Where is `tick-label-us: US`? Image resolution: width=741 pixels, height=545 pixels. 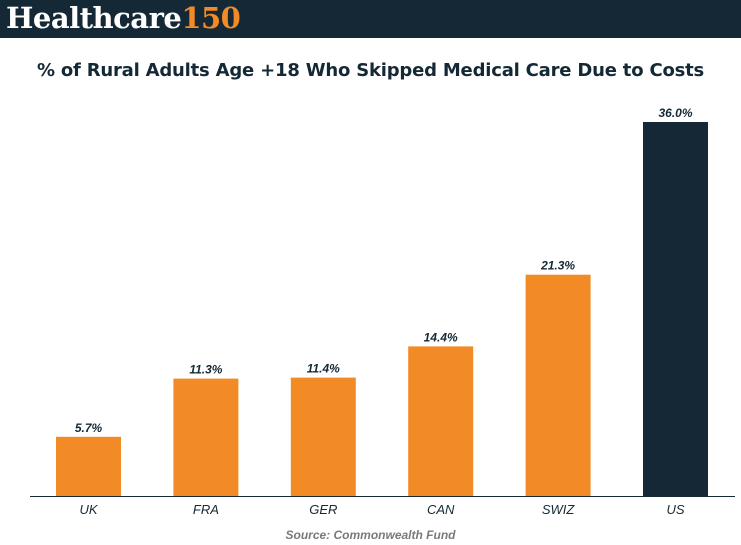
tick-label-us: US is located at coordinates (675, 509).